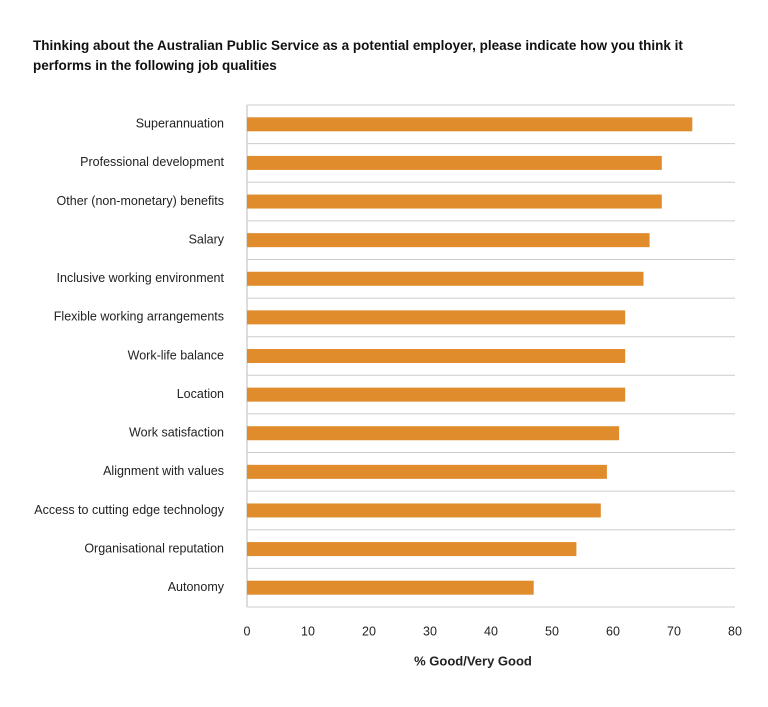 This screenshot has width=768, height=707. What do you see at coordinates (207, 239) in the screenshot?
I see `y-tick-label: Salary` at bounding box center [207, 239].